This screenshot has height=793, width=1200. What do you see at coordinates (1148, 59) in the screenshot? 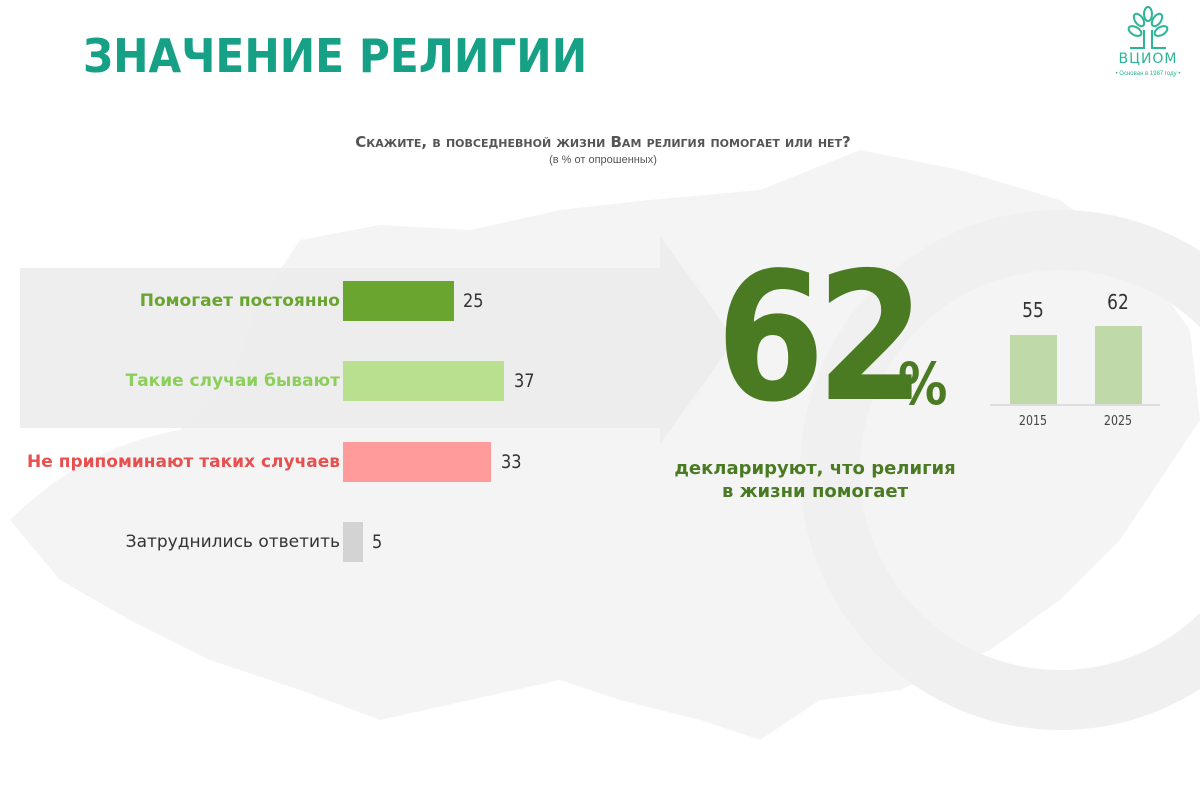
I see `logo-name: ВЦИОМ` at bounding box center [1148, 59].